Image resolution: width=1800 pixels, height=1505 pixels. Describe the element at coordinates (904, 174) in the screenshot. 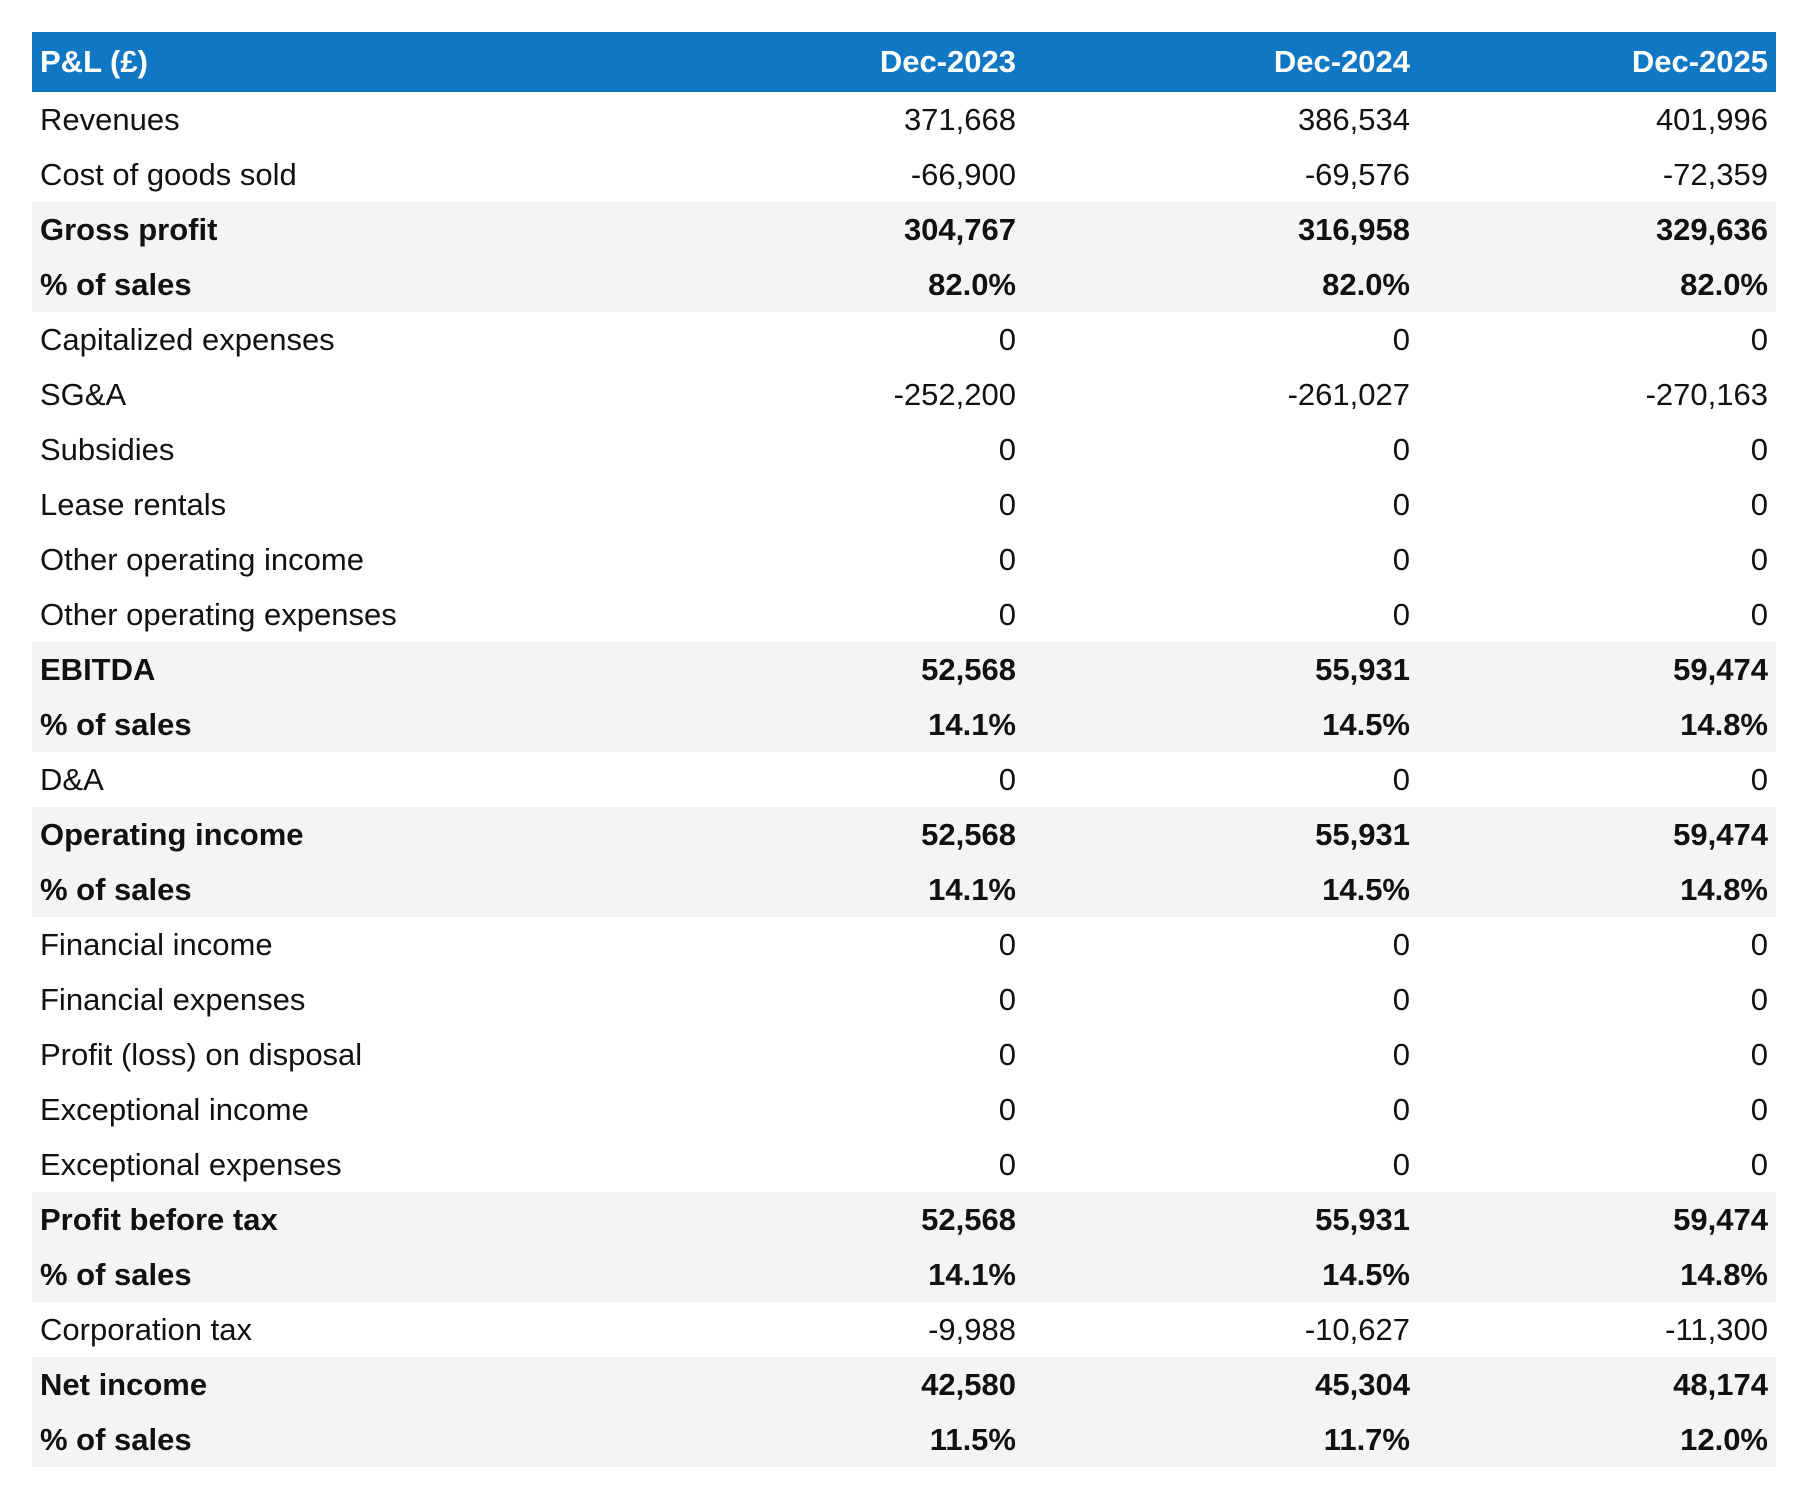

I see `table-row: Cost of goods sold -66,900 -69,576 -72,359` at that location.